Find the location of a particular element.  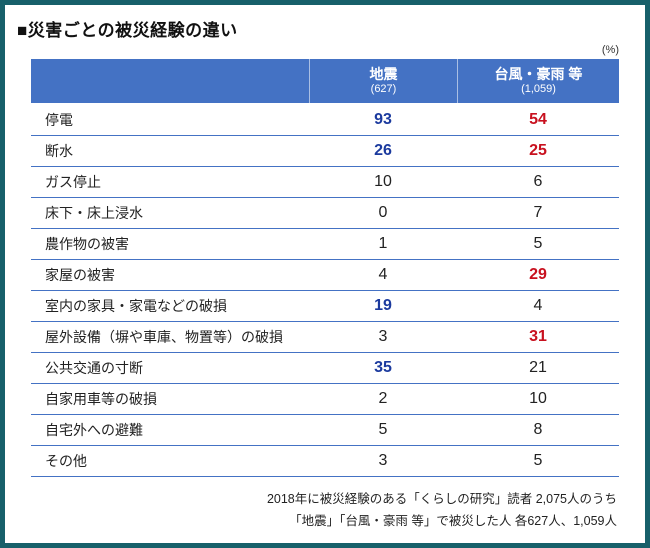

value-typhoon: 6 is located at coordinates (538, 182).